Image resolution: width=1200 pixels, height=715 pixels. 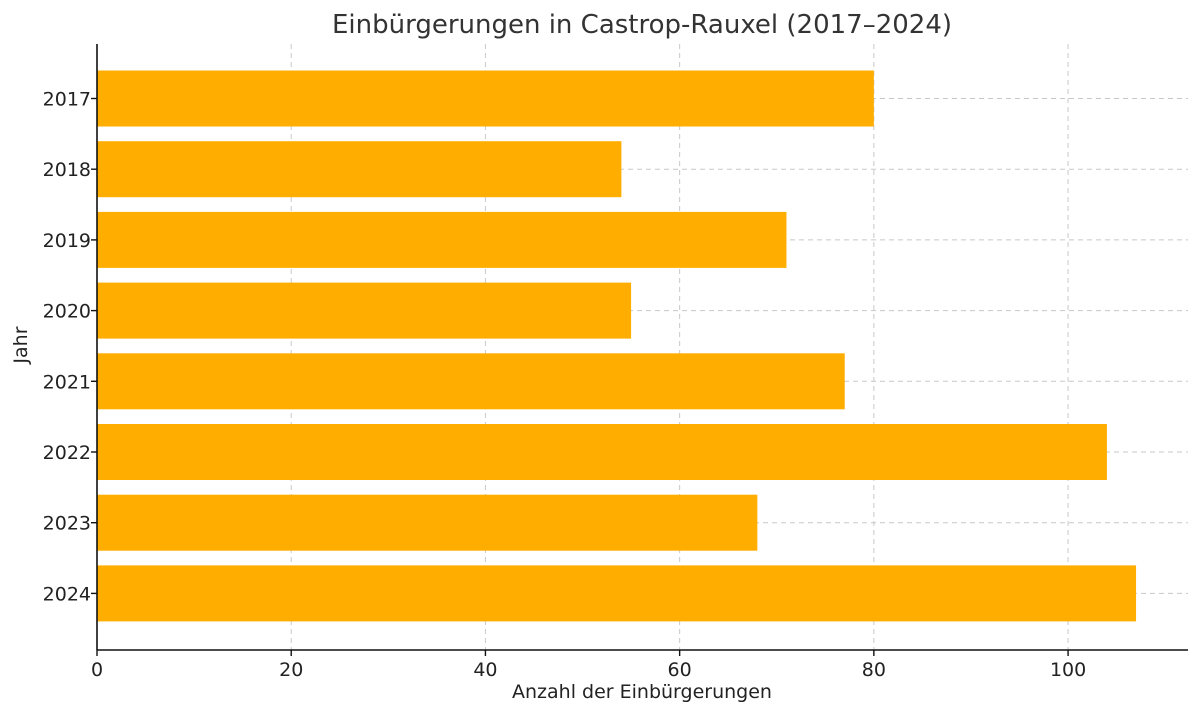 I want to click on bar-2018, so click(x=359, y=169).